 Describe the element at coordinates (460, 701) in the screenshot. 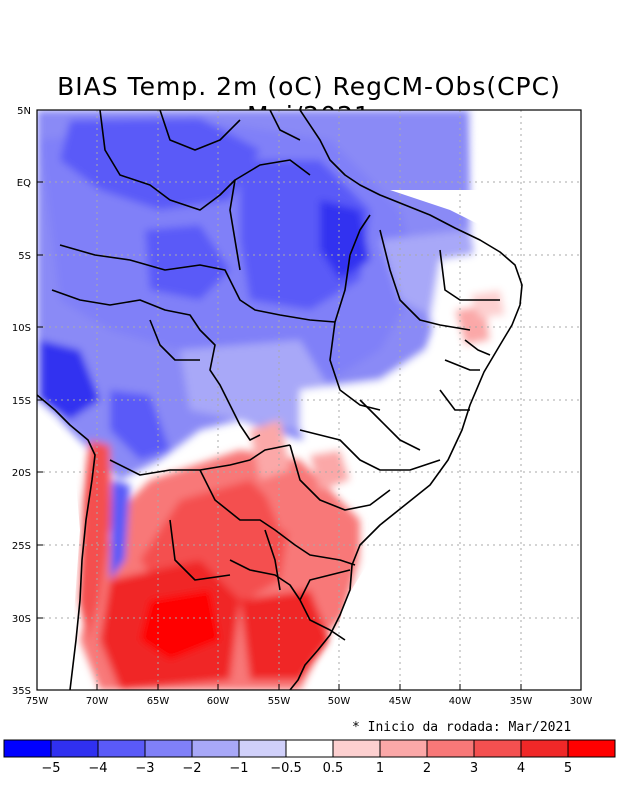

I see `lon-label: 40W` at that location.